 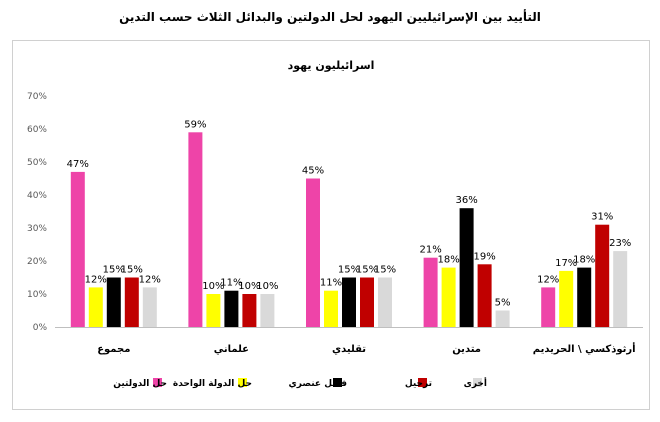 I want to click on y-tick-label: 0%, so click(x=40, y=328).